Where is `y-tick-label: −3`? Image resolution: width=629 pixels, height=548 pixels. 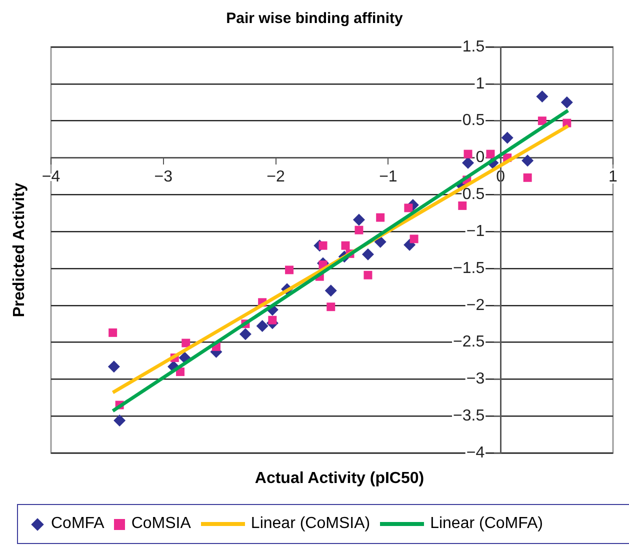 y-tick-label: −3 is located at coordinates (475, 379).